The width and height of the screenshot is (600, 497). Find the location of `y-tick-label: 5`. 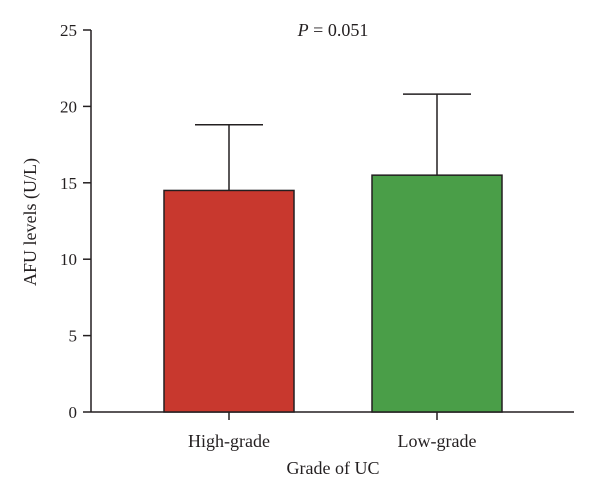

y-tick-label: 5 is located at coordinates (73, 336).